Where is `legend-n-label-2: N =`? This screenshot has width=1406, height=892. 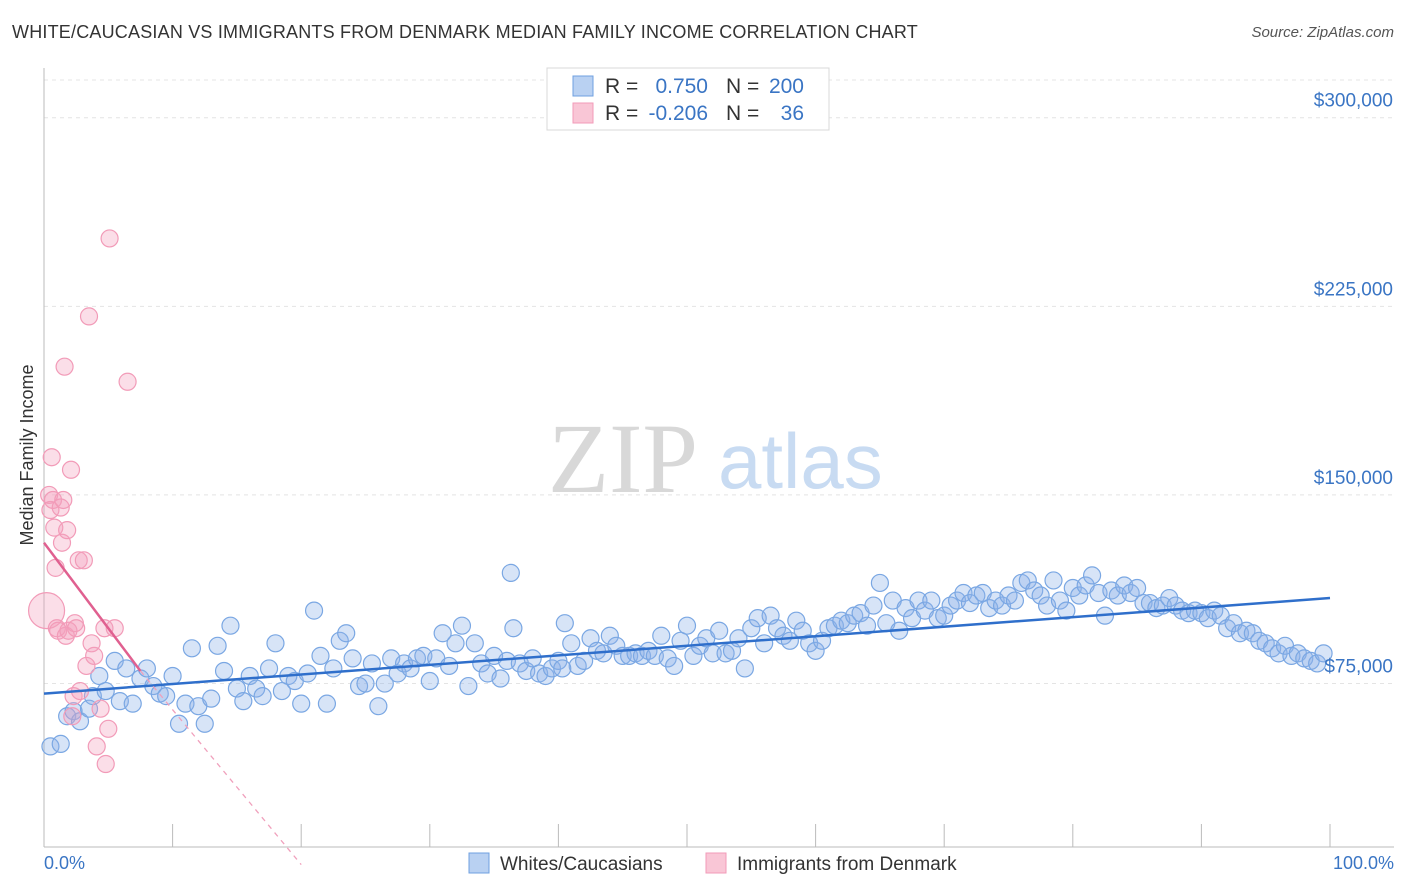 legend-n-label-2: N = is located at coordinates (742, 113).